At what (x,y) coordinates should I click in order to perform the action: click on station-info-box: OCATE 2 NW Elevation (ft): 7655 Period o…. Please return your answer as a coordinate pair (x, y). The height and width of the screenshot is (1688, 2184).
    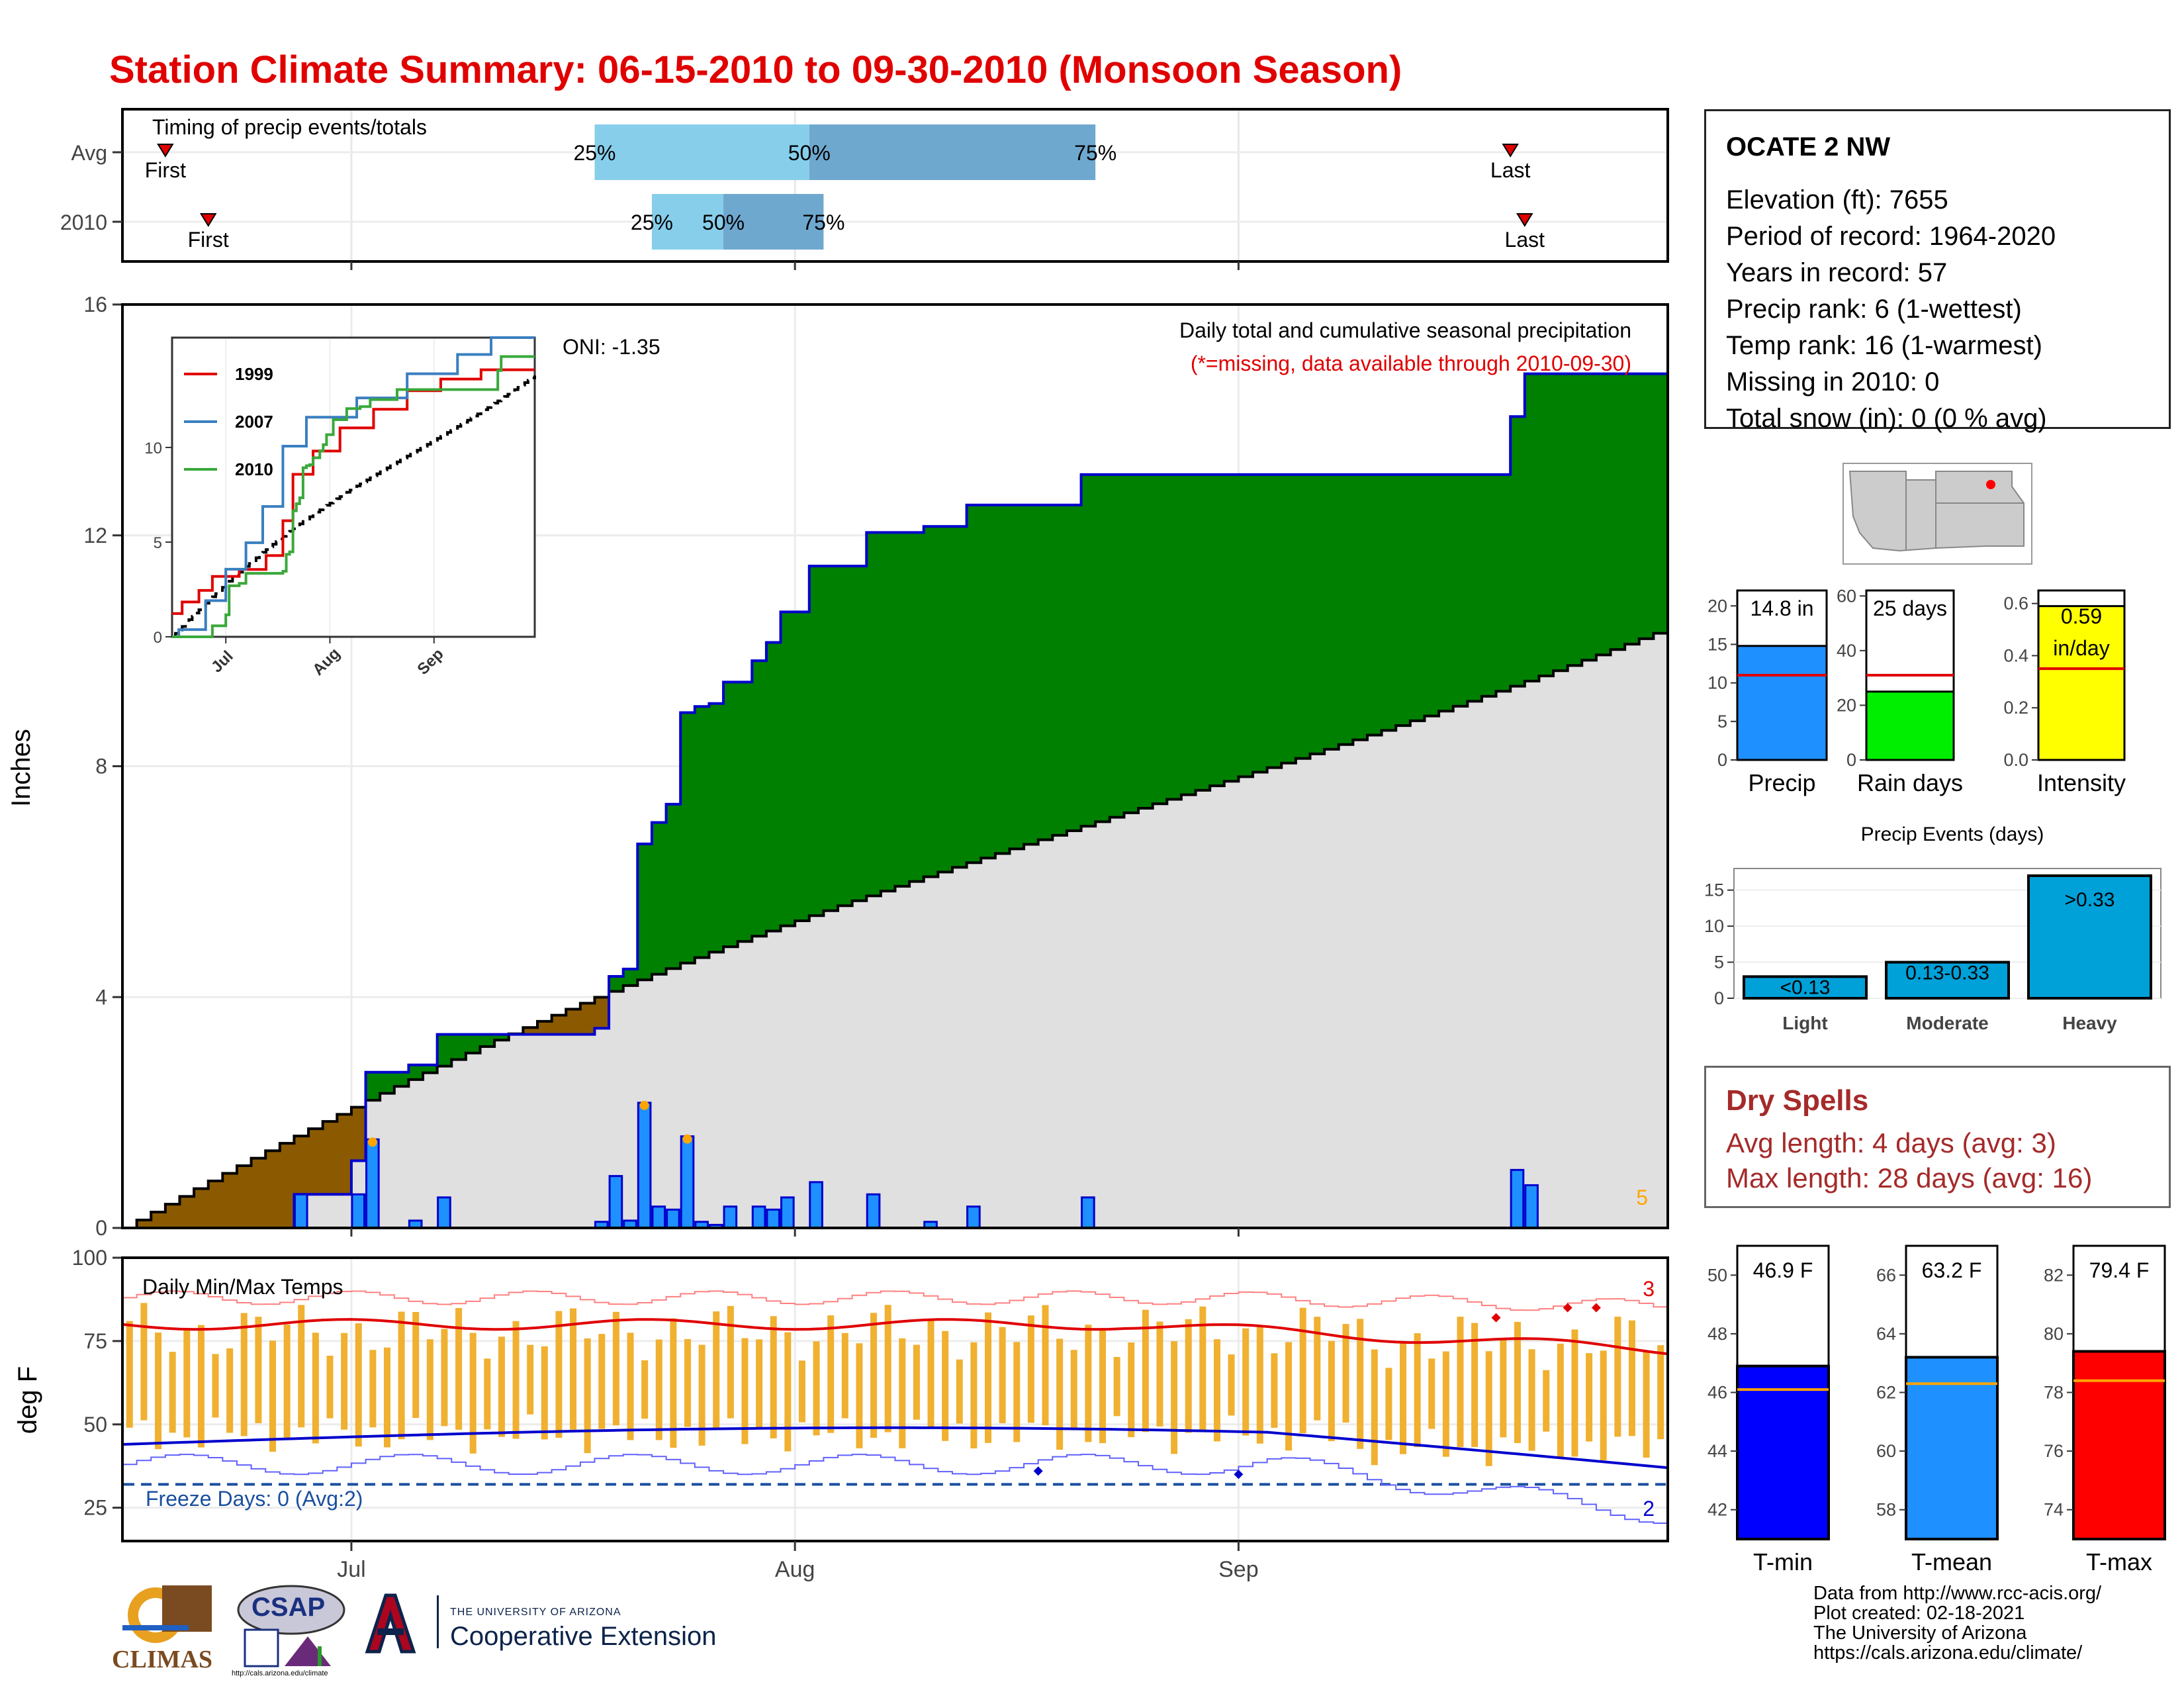
    Looking at the image, I should click on (1937, 271).